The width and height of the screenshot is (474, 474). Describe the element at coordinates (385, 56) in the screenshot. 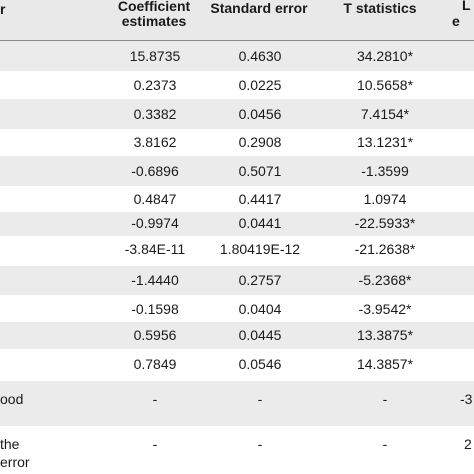

I see `t-cell: 34.2810*` at that location.